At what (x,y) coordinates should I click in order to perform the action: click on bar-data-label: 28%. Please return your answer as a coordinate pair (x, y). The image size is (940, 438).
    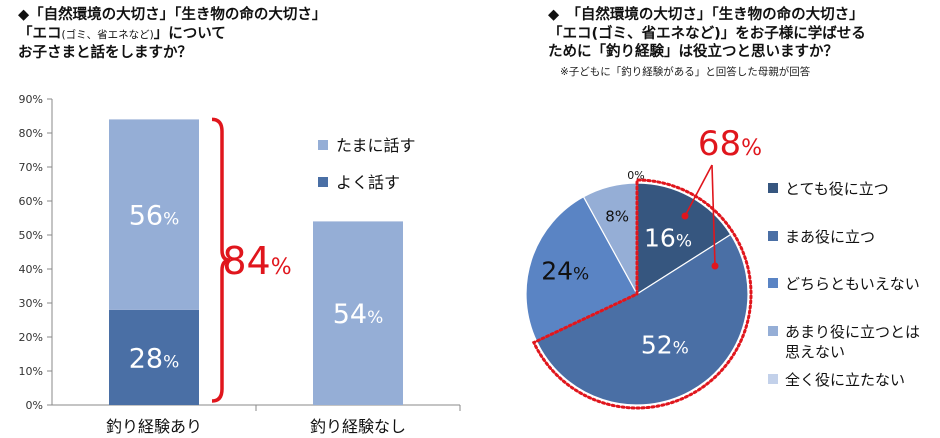
    Looking at the image, I should click on (154, 358).